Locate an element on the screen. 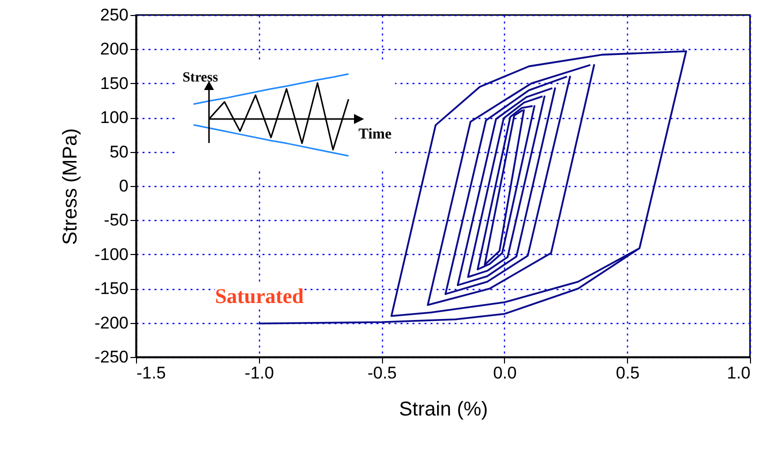 The height and width of the screenshot is (450, 769). y-tick-label: 0 is located at coordinates (123, 186).